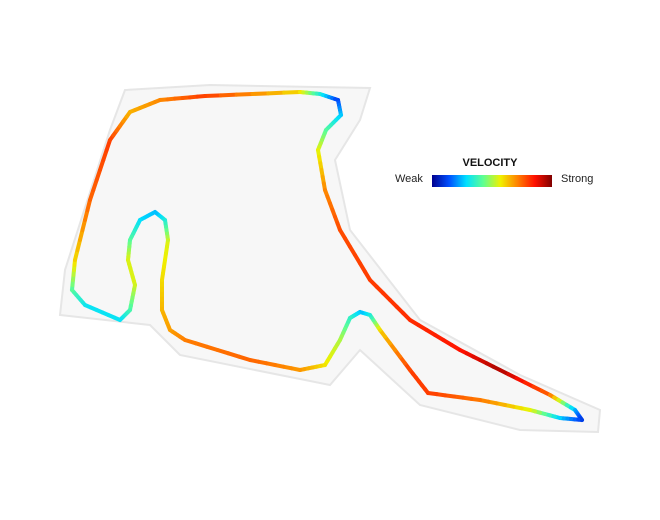 The image size is (660, 520). I want to click on legend-color-bar, so click(492, 181).